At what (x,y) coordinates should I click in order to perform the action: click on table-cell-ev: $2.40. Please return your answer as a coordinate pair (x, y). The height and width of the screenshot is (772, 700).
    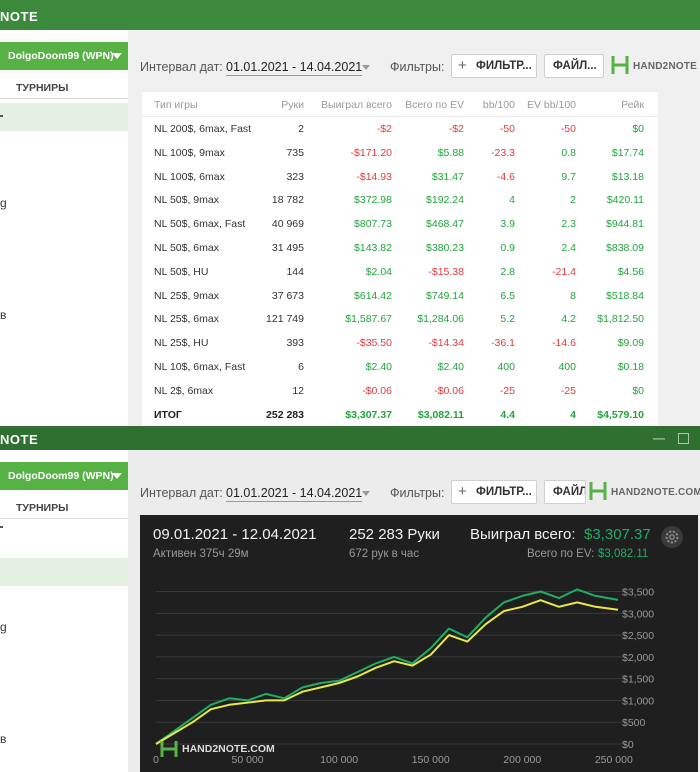
    Looking at the image, I should click on (450, 367).